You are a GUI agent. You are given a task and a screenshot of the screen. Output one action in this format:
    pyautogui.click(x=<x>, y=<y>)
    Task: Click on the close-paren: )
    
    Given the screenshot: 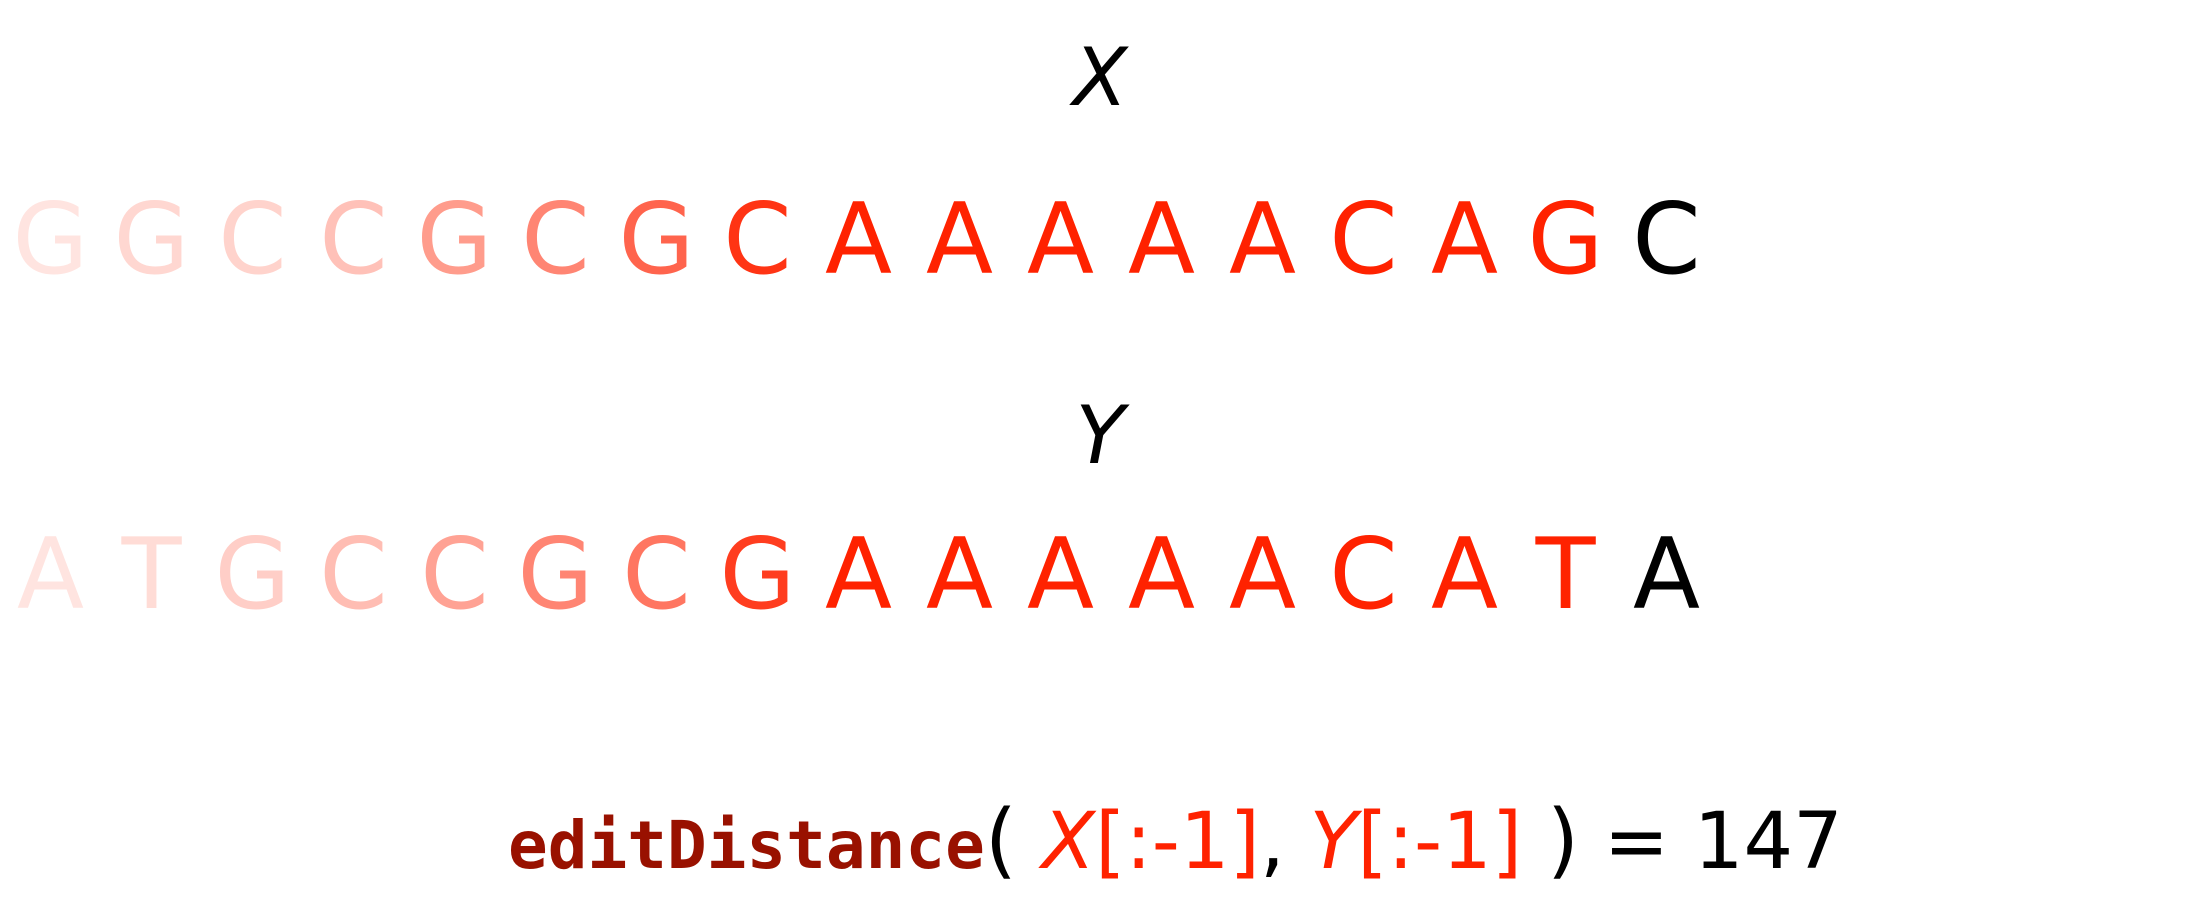 What is the action you would take?
    pyautogui.click(x=1562, y=840)
    